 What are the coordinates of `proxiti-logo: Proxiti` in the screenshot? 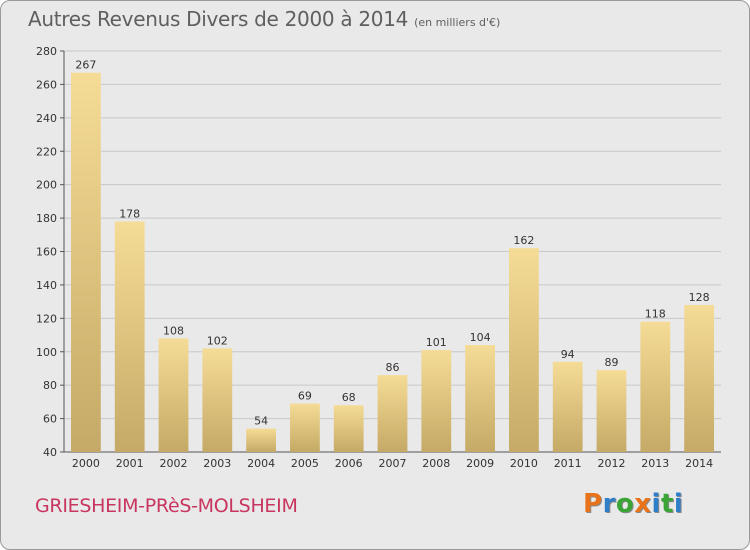 It's located at (633, 504).